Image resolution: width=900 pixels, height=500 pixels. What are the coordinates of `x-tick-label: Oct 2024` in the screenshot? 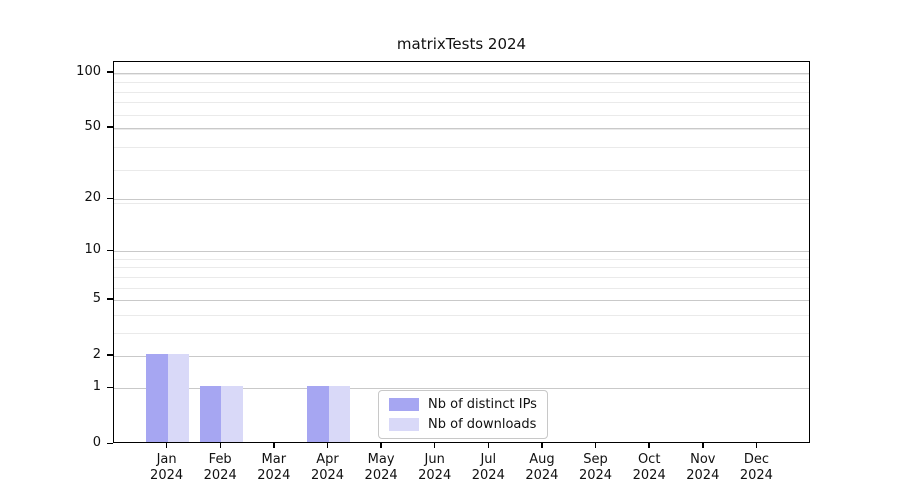 It's located at (649, 468).